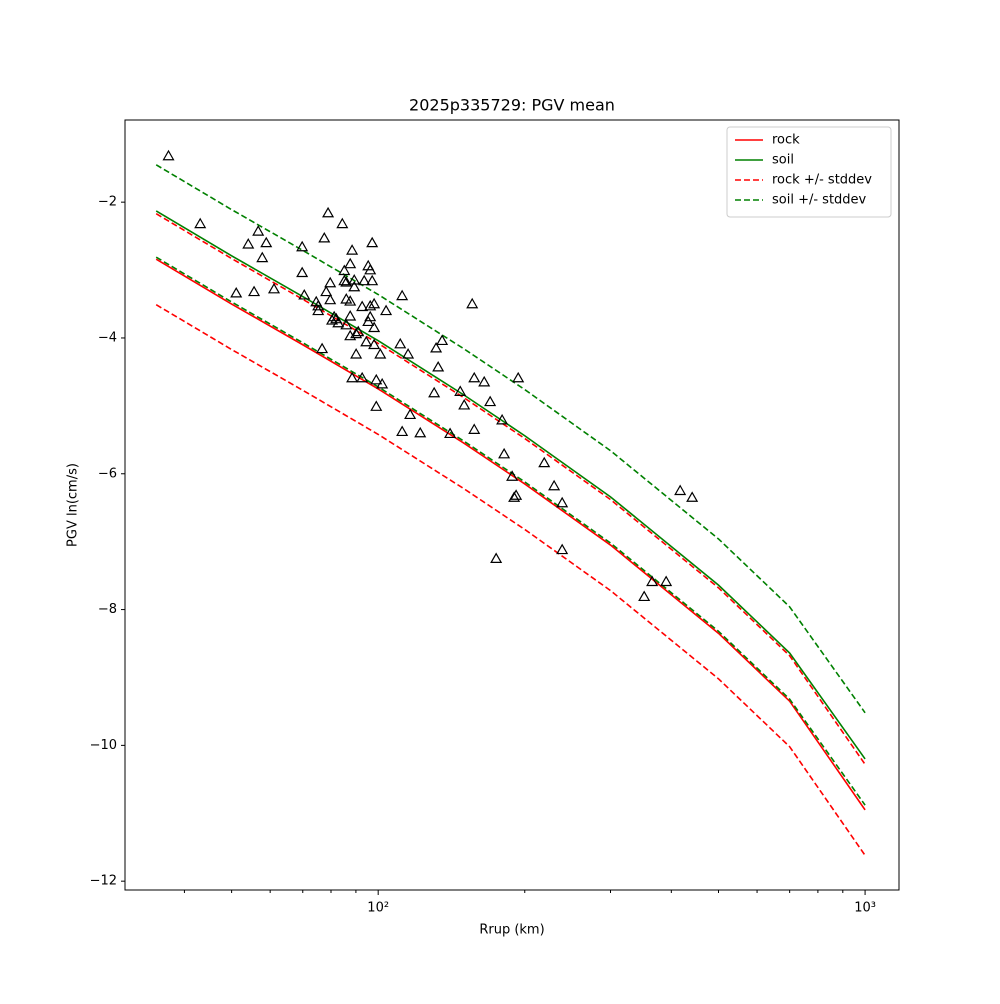 This screenshot has height=1004, width=1000. I want to click on legend-label: soil, so click(783, 160).